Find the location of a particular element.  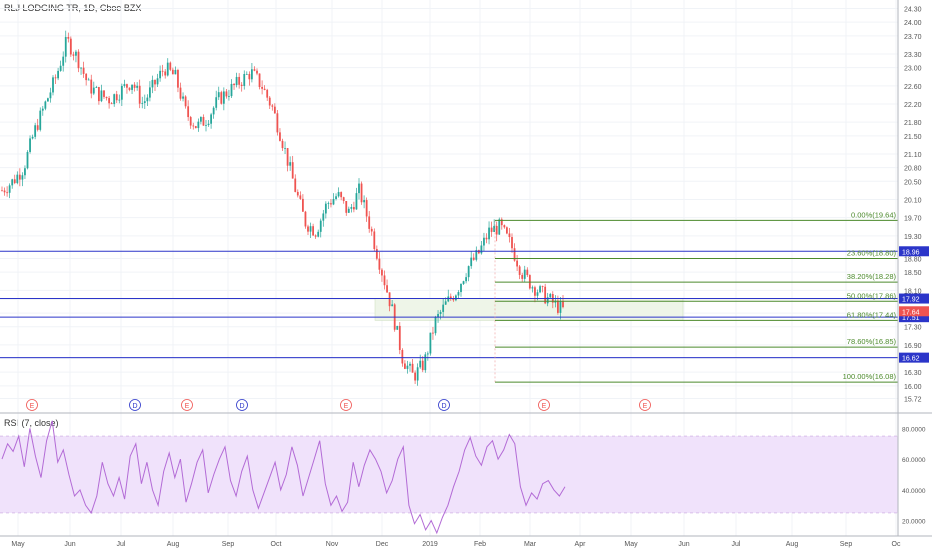

event-label: E is located at coordinates (32, 406).